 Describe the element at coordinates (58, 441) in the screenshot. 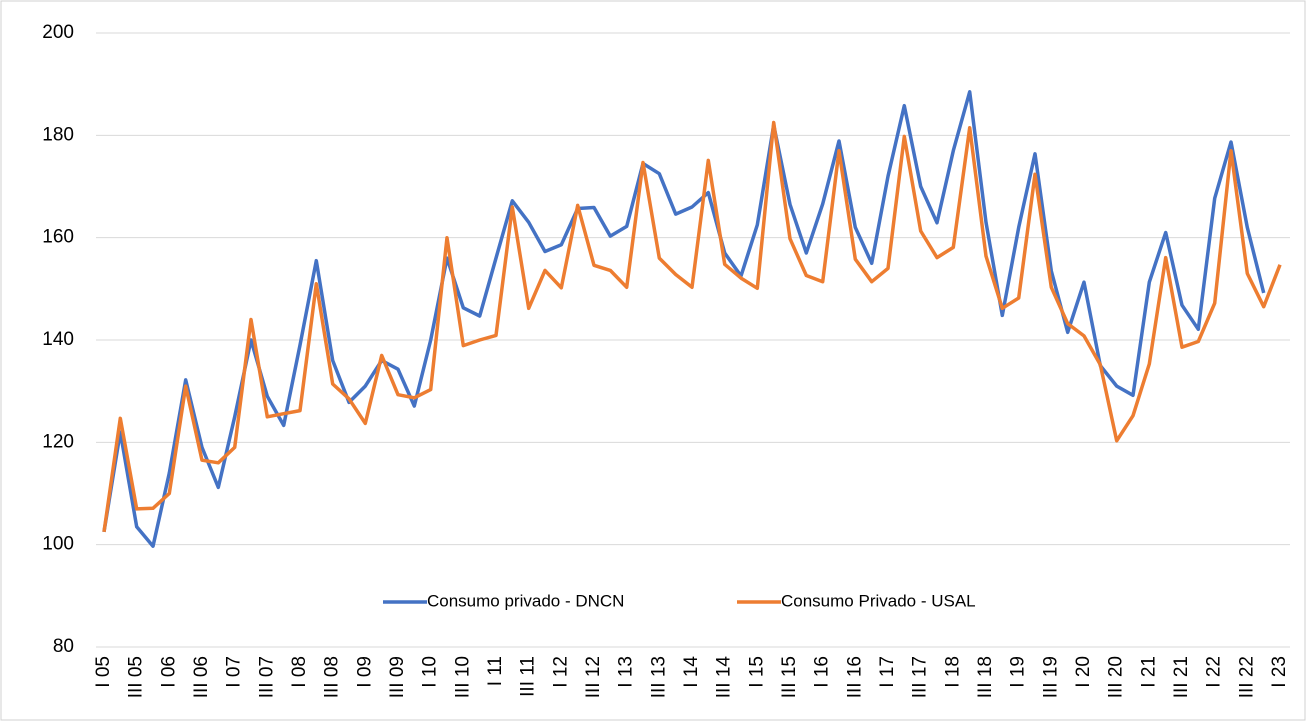

I see `y-tick-label: 120` at that location.